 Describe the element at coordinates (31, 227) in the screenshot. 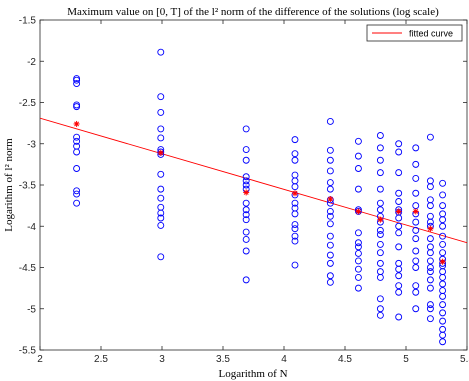

I see `y-tick-label: -4` at that location.